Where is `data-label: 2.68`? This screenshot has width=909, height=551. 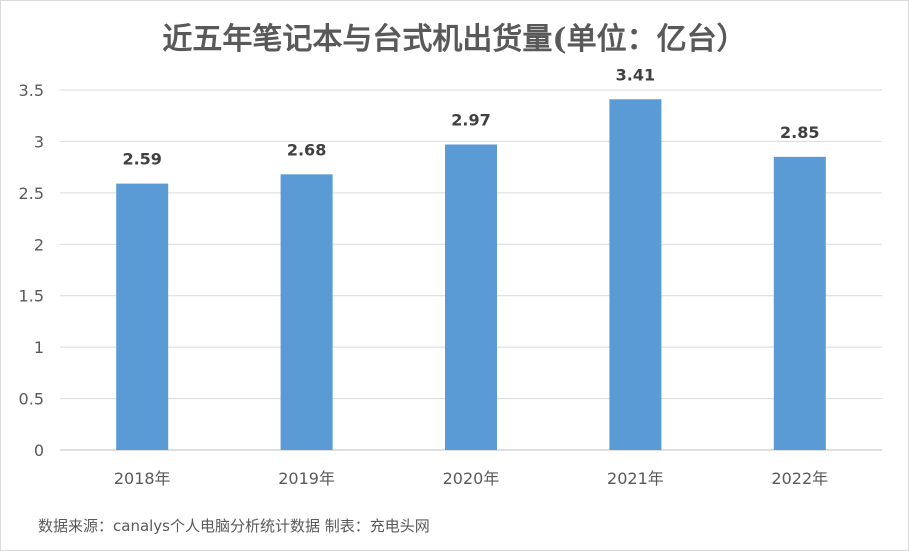 data-label: 2.68 is located at coordinates (306, 149).